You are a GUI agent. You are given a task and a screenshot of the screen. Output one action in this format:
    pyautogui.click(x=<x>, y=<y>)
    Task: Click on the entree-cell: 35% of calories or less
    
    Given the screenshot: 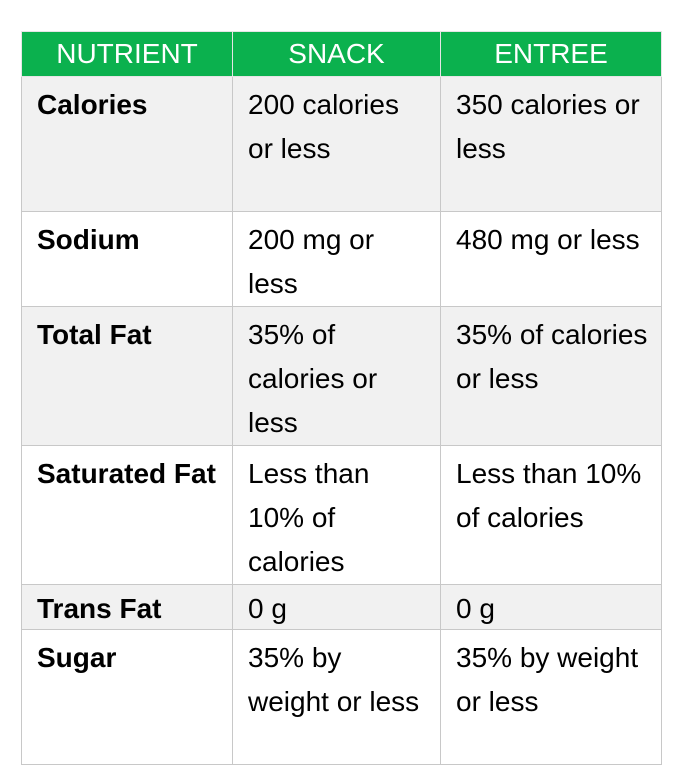 What is the action you would take?
    pyautogui.click(x=551, y=376)
    